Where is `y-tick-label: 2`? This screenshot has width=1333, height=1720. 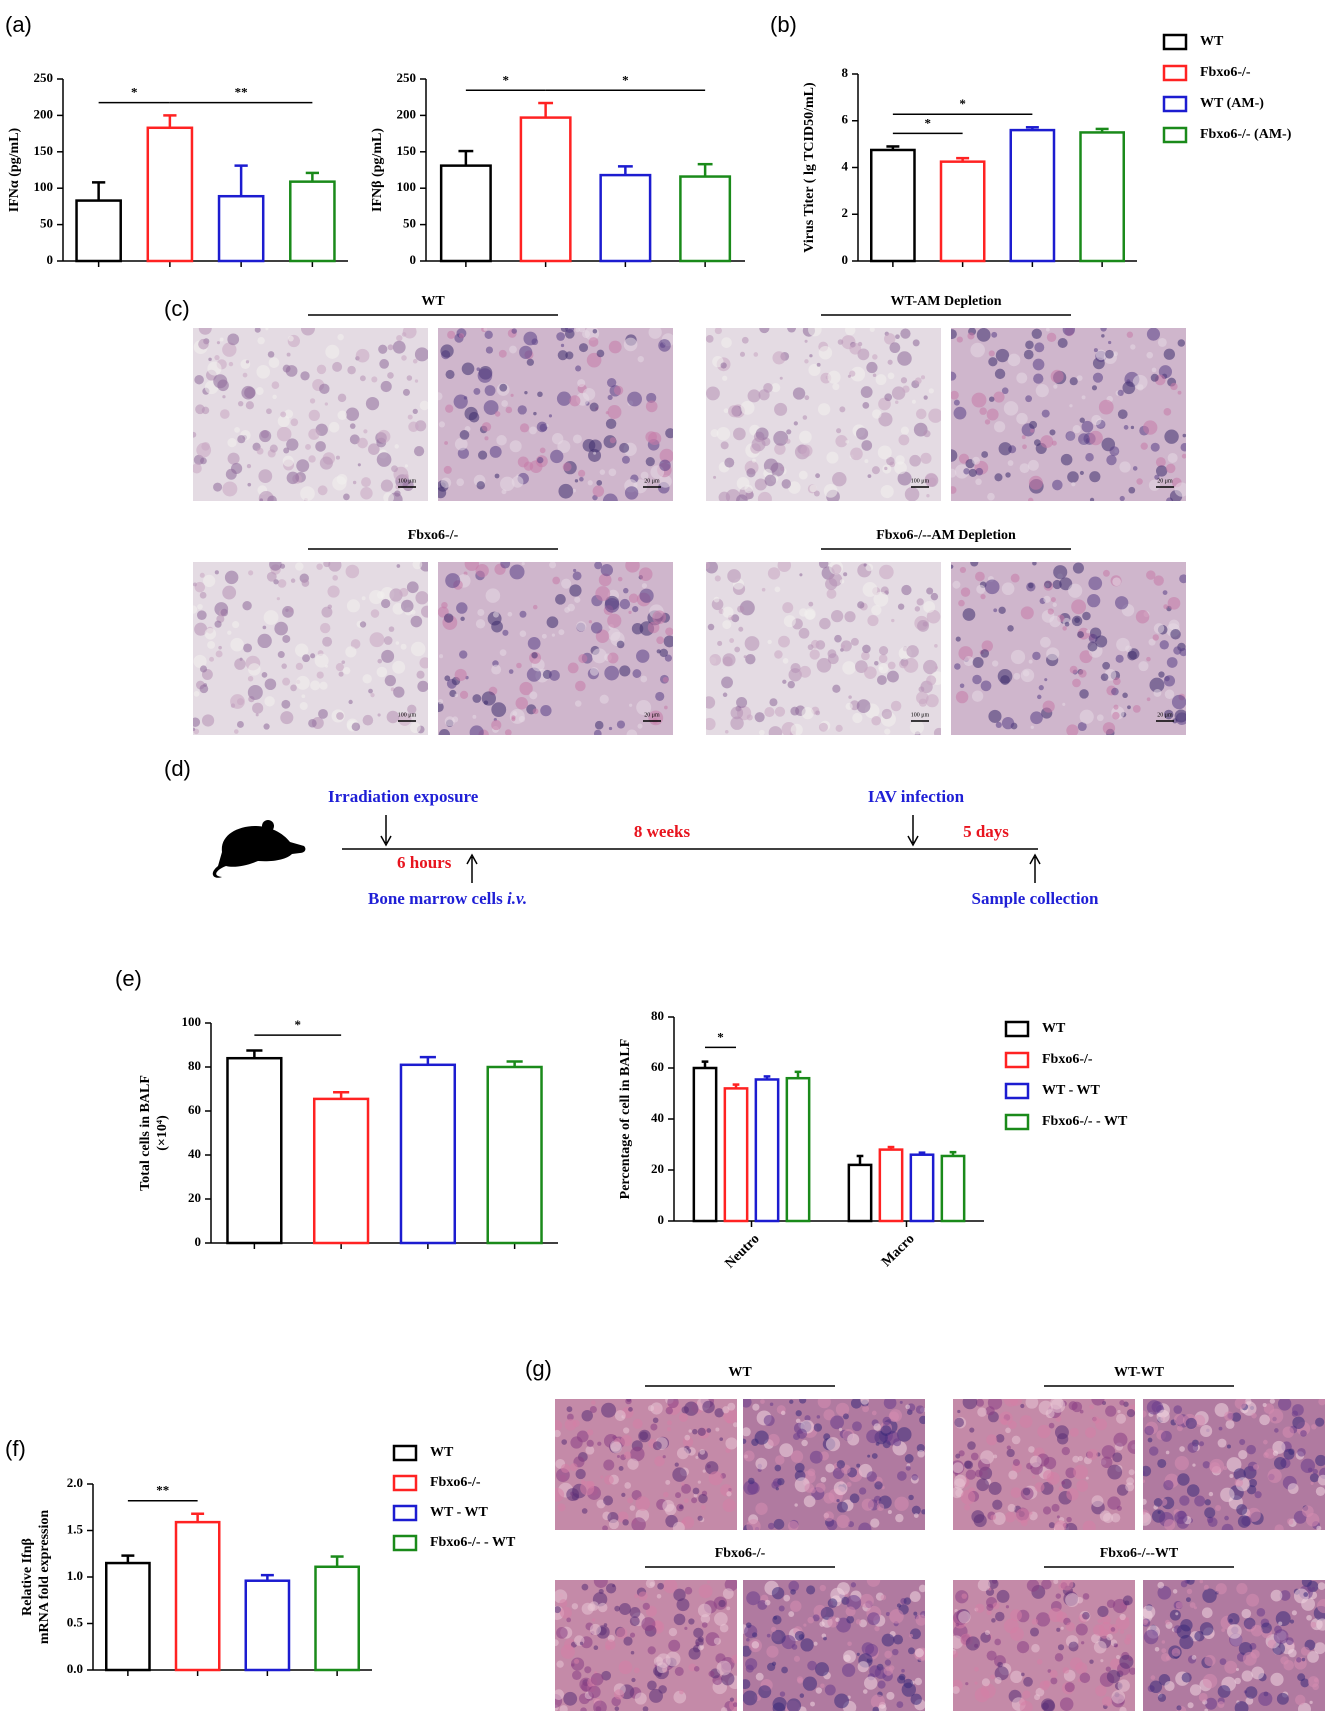
y-tick-label: 2 is located at coordinates (845, 212).